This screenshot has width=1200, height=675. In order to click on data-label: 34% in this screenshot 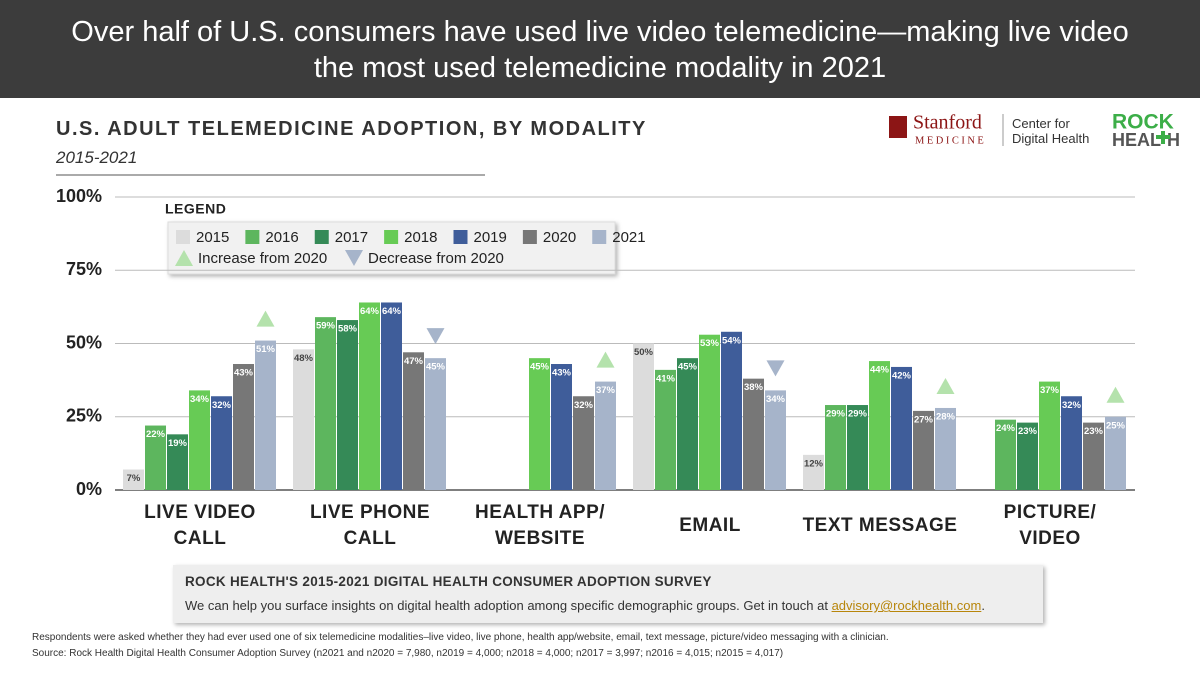, I will do `click(200, 399)`.